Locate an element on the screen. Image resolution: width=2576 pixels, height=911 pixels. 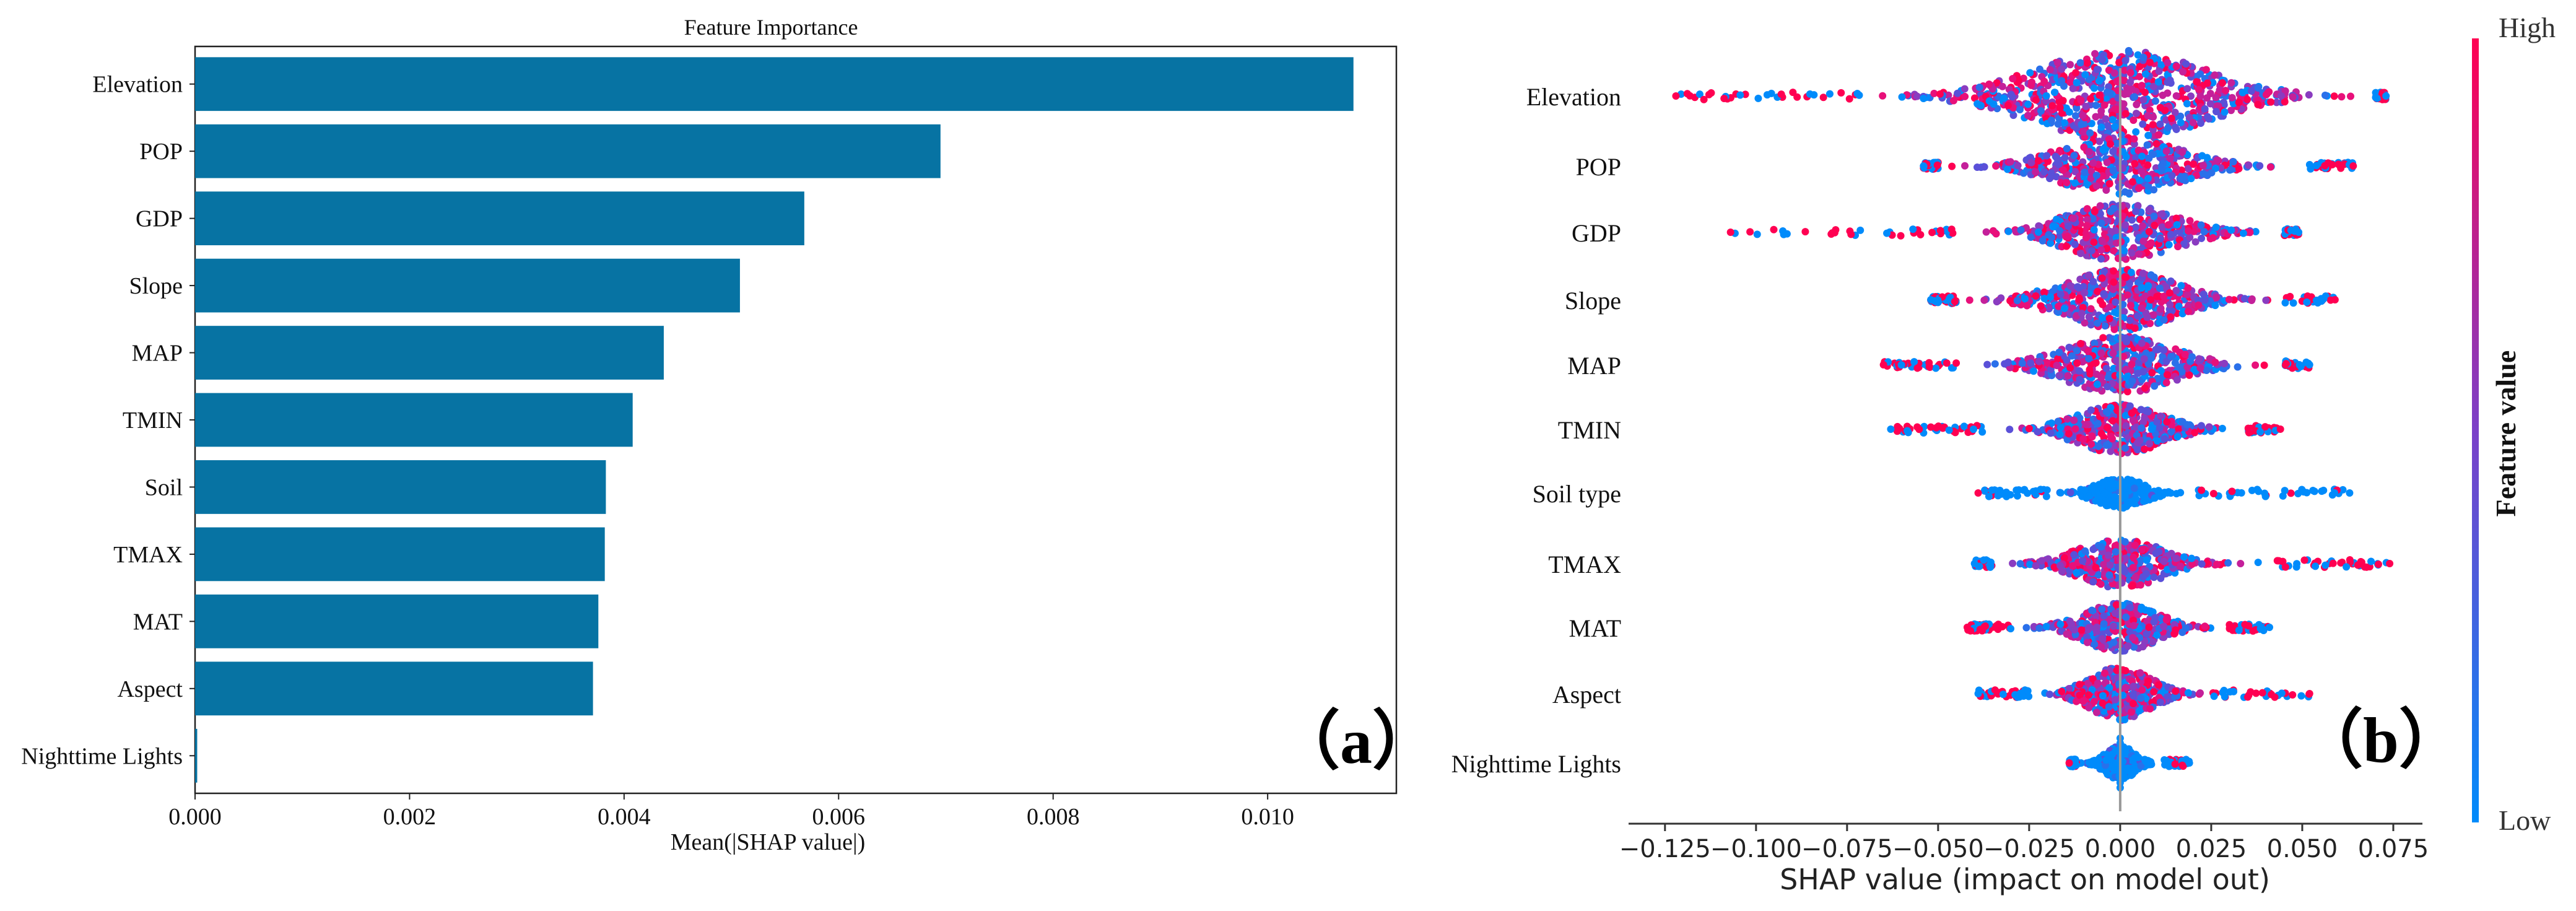
x-axis-label: Mean(|SHAP value|) is located at coordinates (768, 842).